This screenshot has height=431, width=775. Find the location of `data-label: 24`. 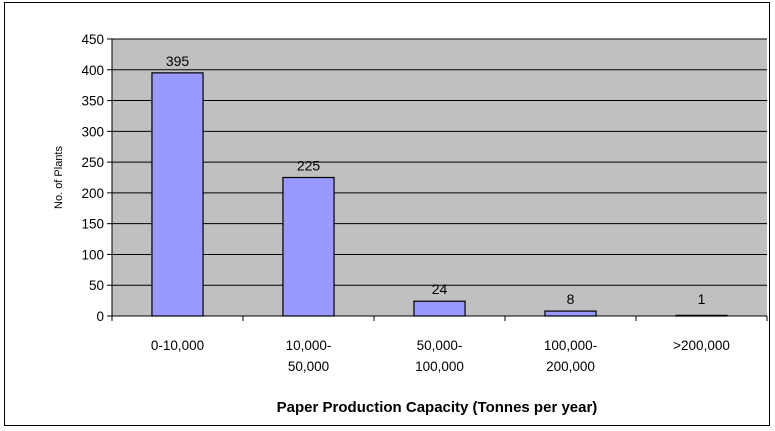

data-label: 24 is located at coordinates (440, 289).